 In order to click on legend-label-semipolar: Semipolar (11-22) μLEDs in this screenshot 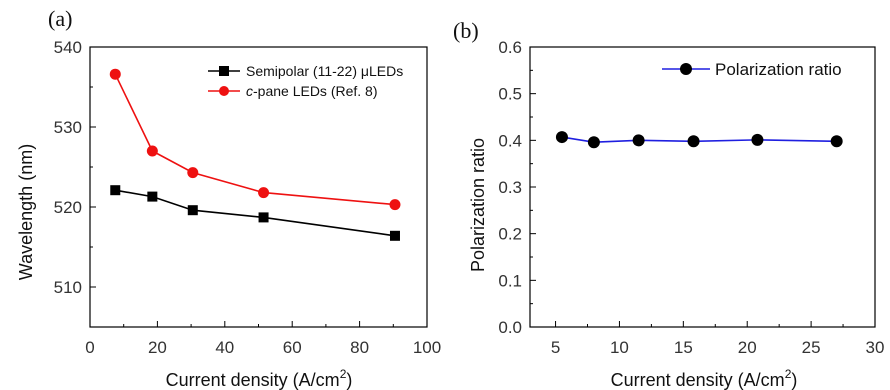, I will do `click(324, 71)`.